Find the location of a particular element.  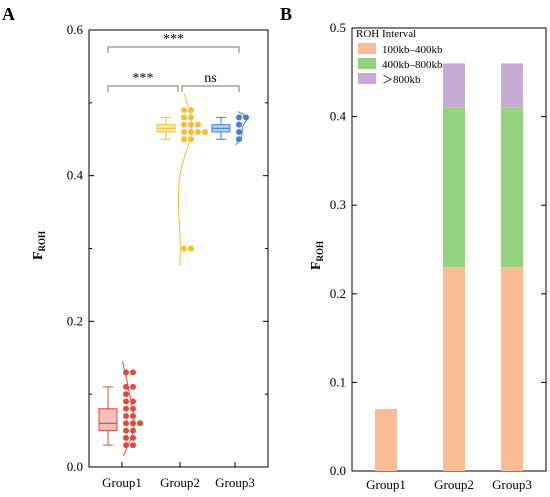

panel-a-letter: A is located at coordinates (8, 14).